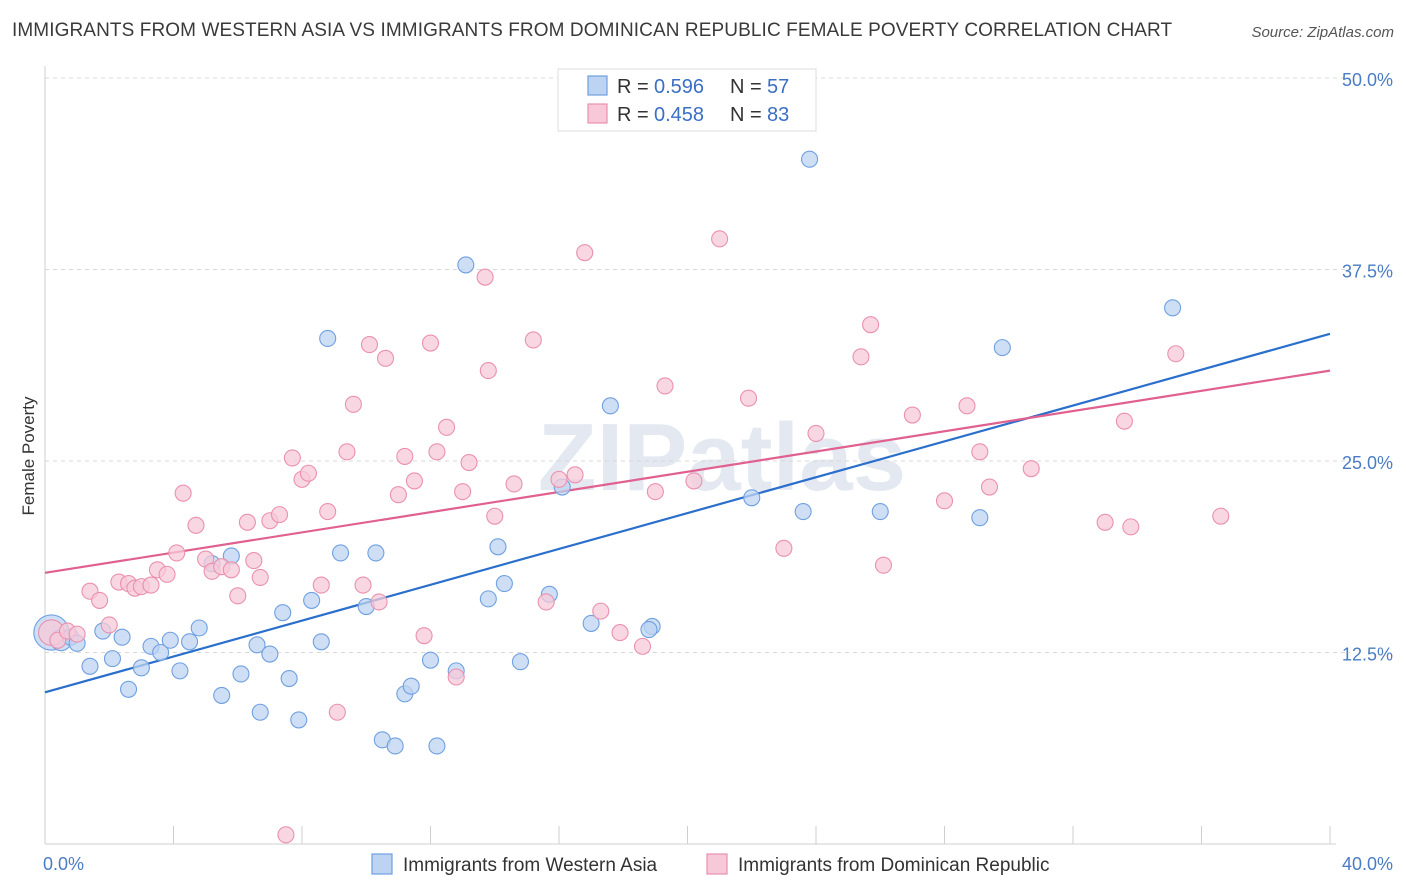 The height and width of the screenshot is (892, 1406). I want to click on bottom-legend-swatch-western-asia, so click(382, 864).